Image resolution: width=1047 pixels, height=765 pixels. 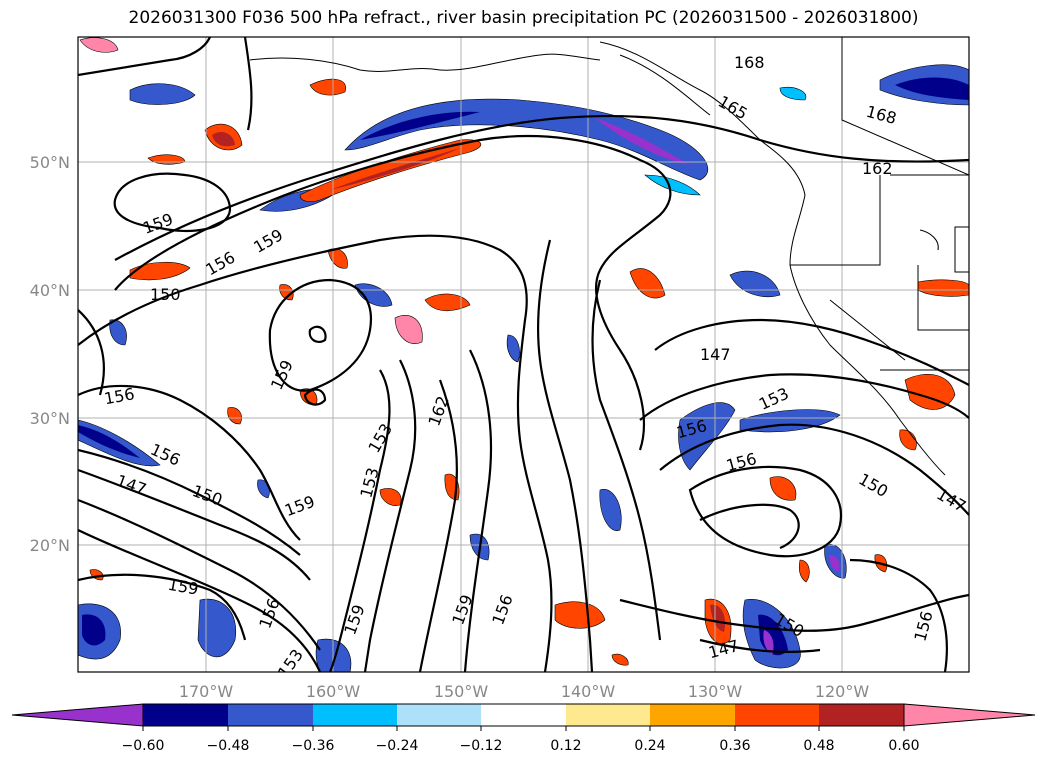 I want to click on lon-label: 160°W, so click(x=333, y=691).